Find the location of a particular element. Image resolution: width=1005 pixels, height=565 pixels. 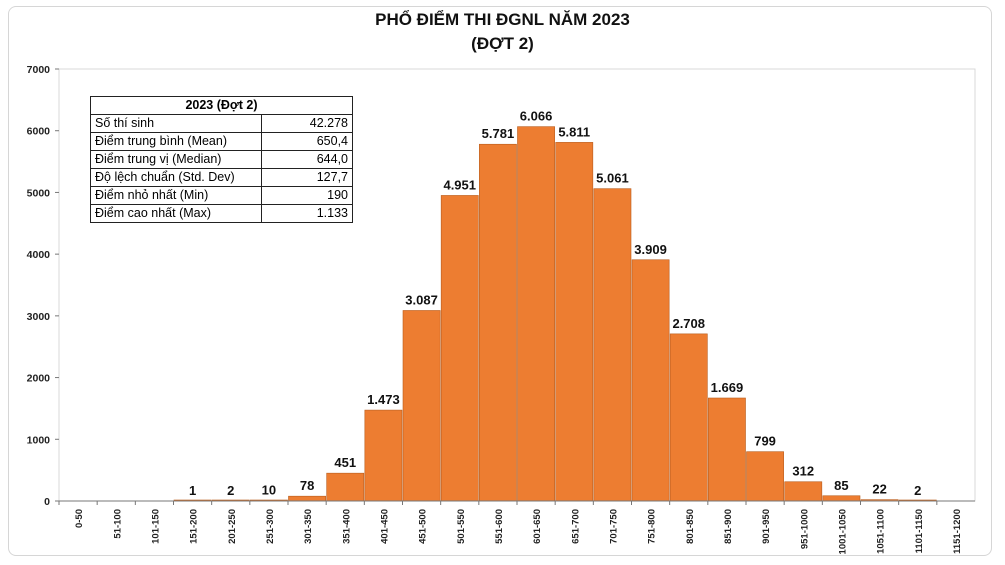

data-label: 1 is located at coordinates (192, 490).